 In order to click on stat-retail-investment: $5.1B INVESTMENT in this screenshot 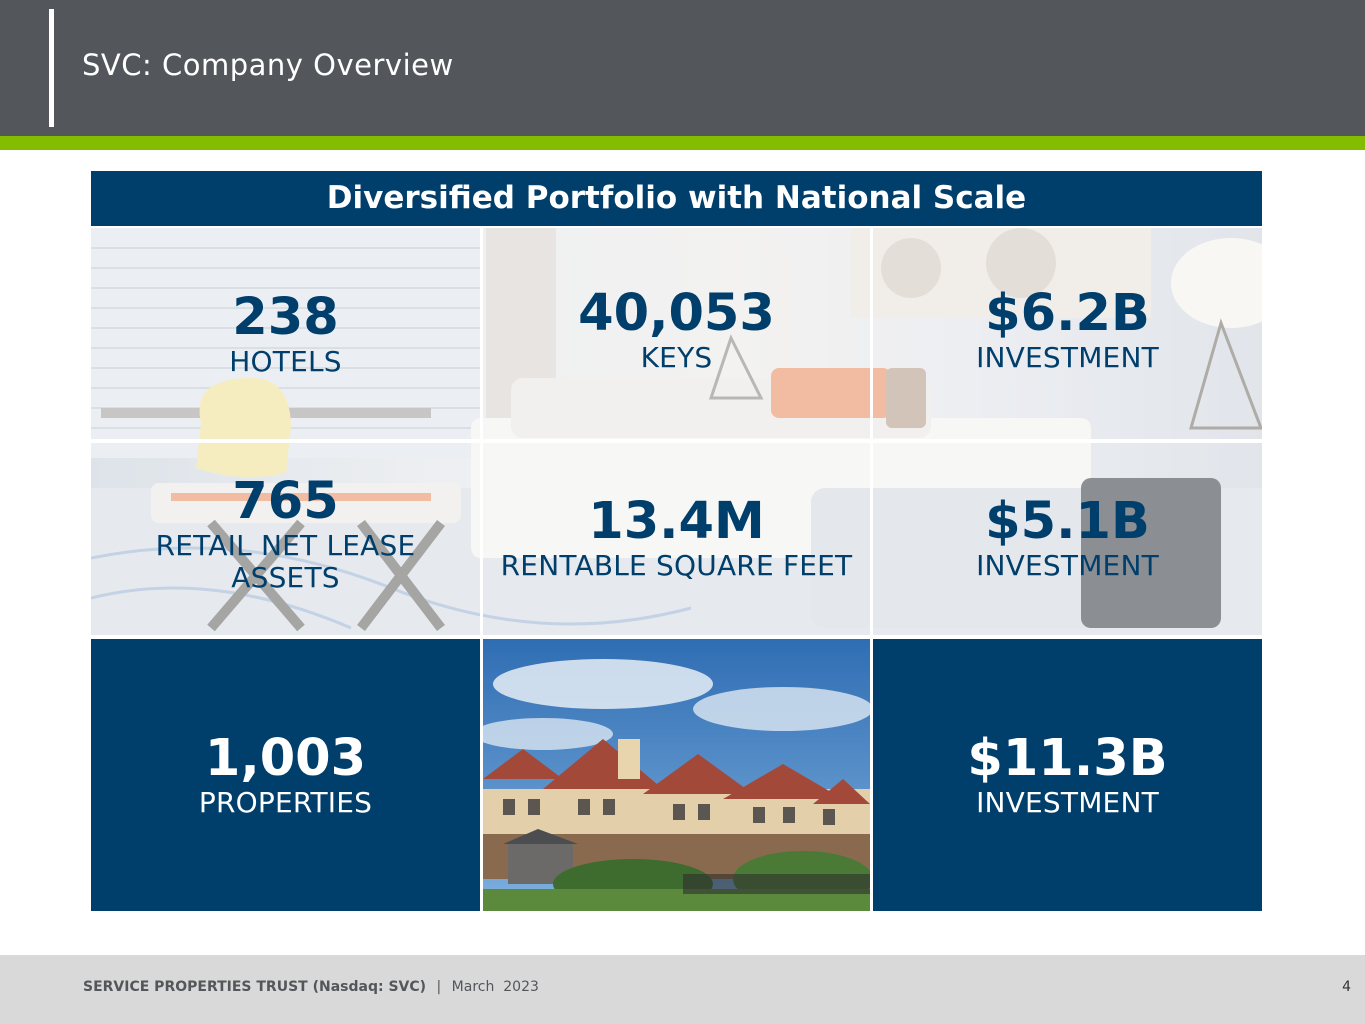, I will do `click(1067, 538)`.